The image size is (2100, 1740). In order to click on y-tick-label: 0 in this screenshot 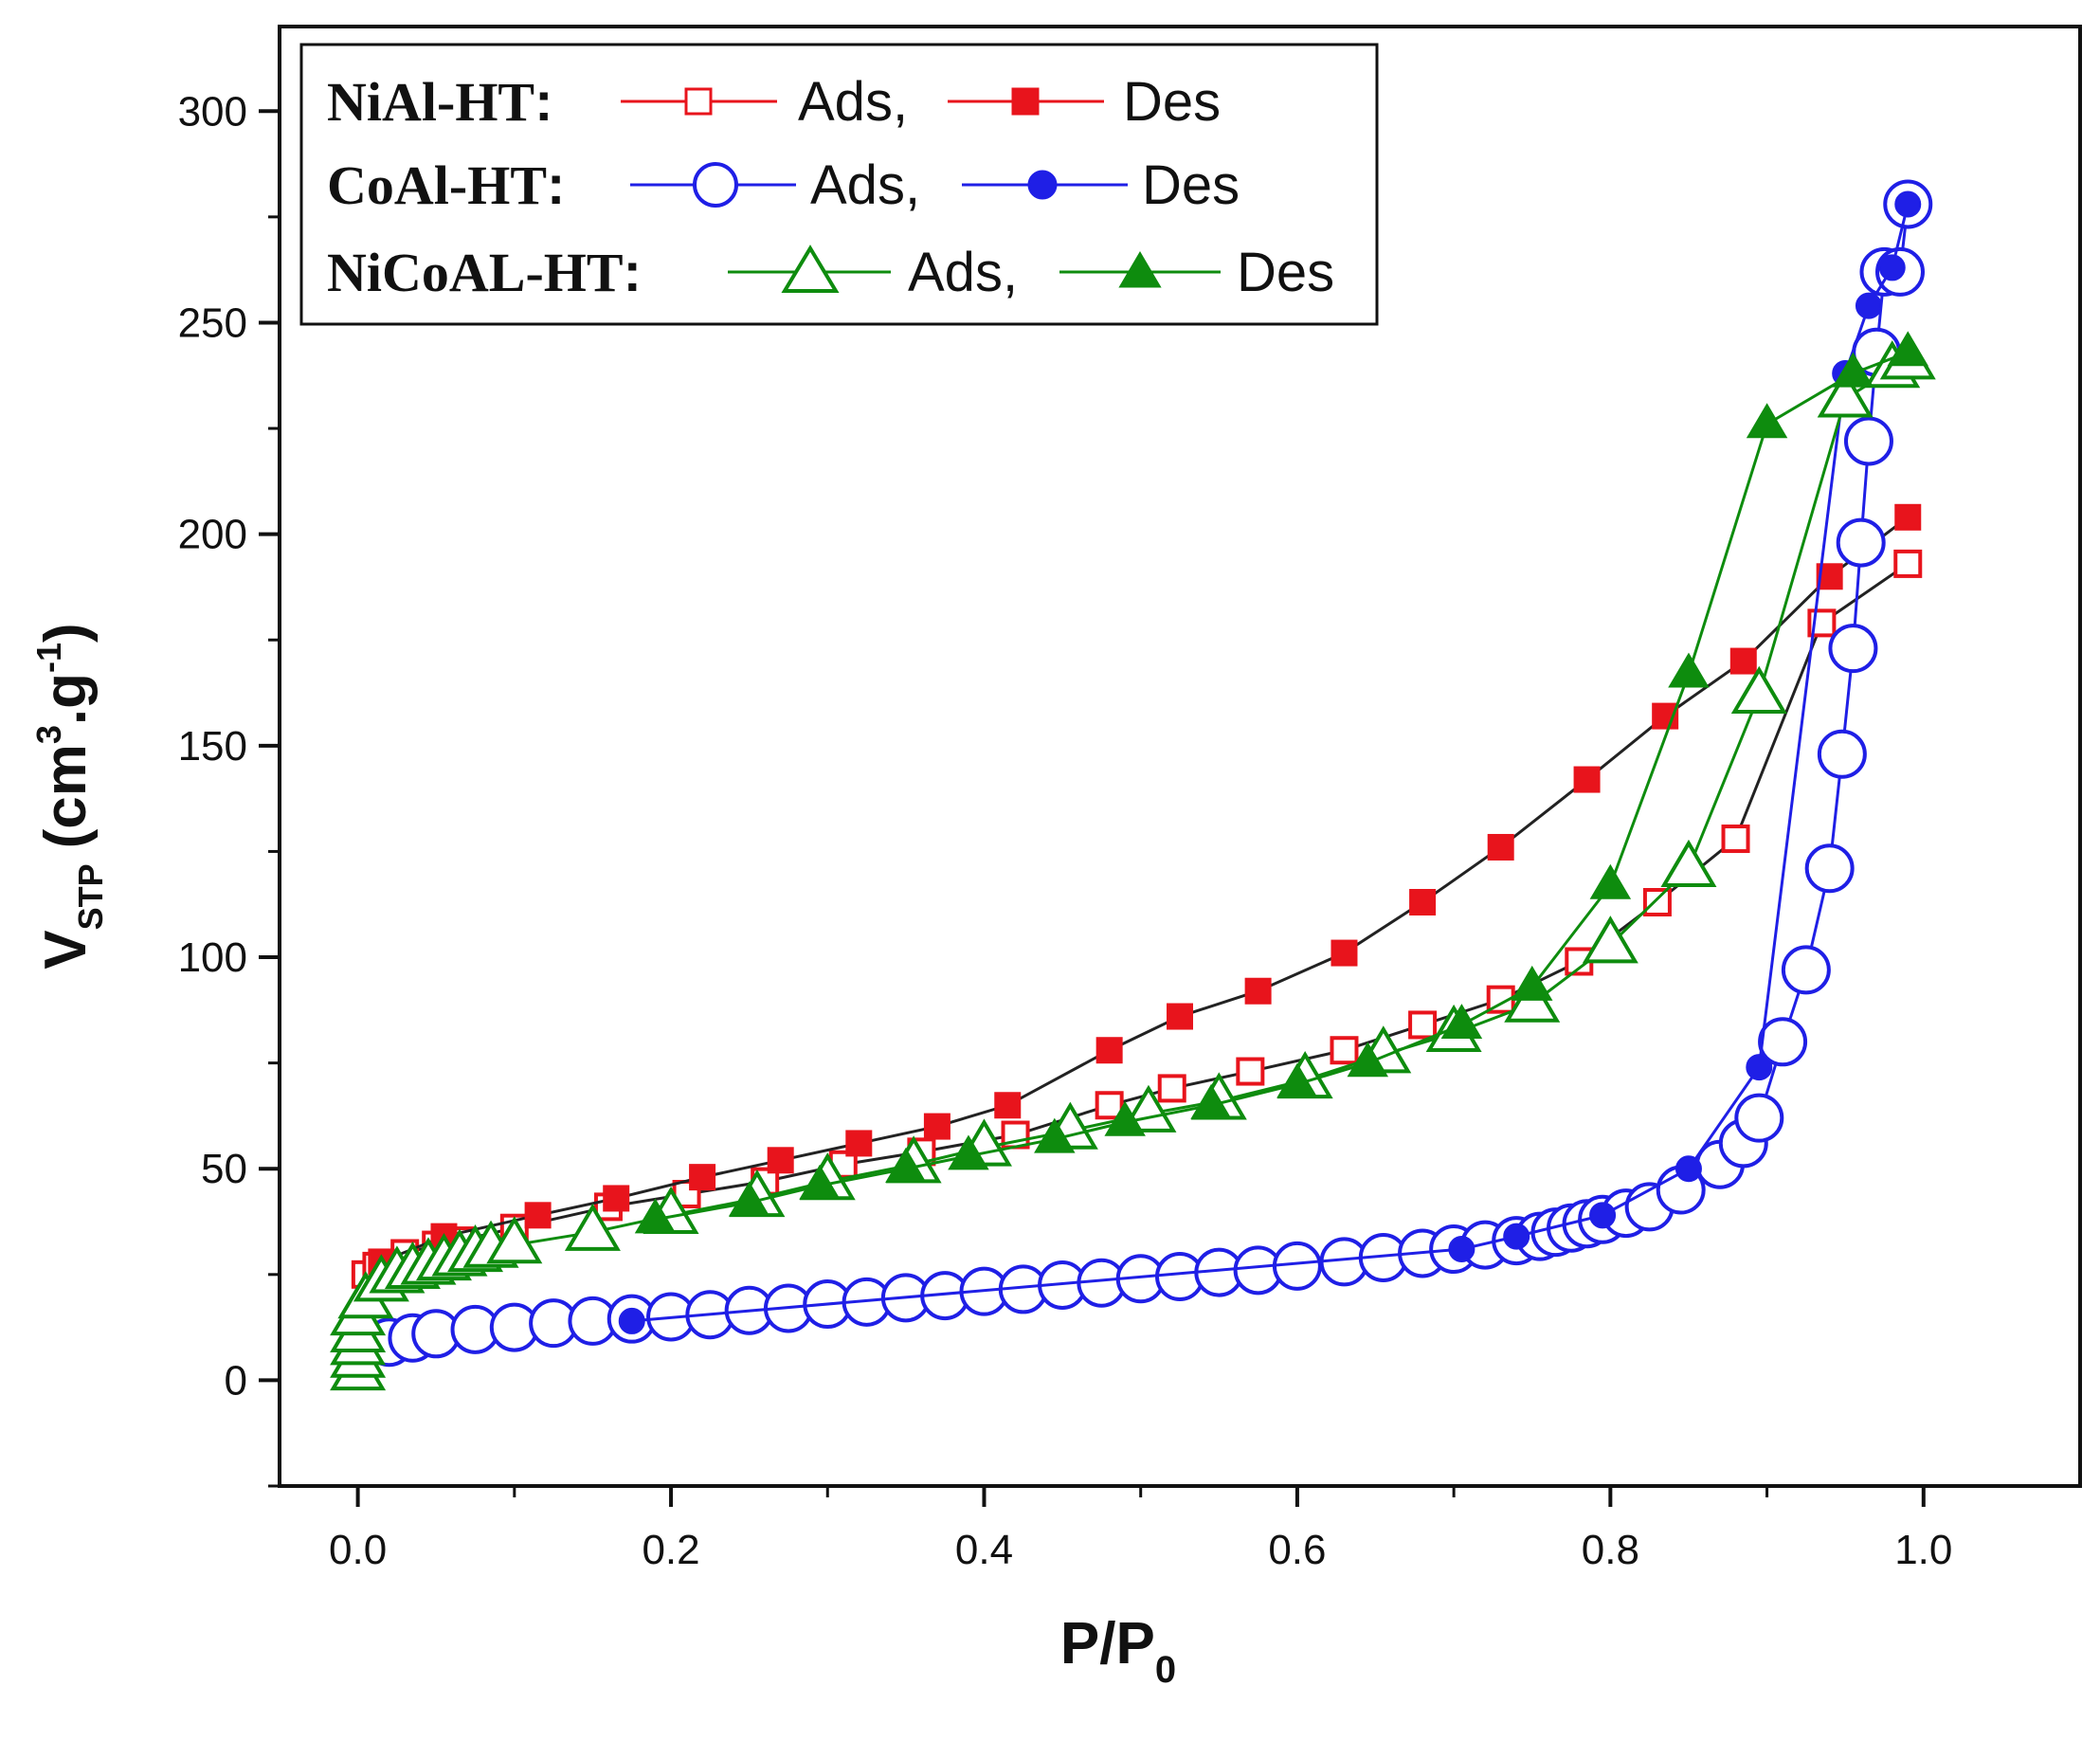, I will do `click(236, 1381)`.